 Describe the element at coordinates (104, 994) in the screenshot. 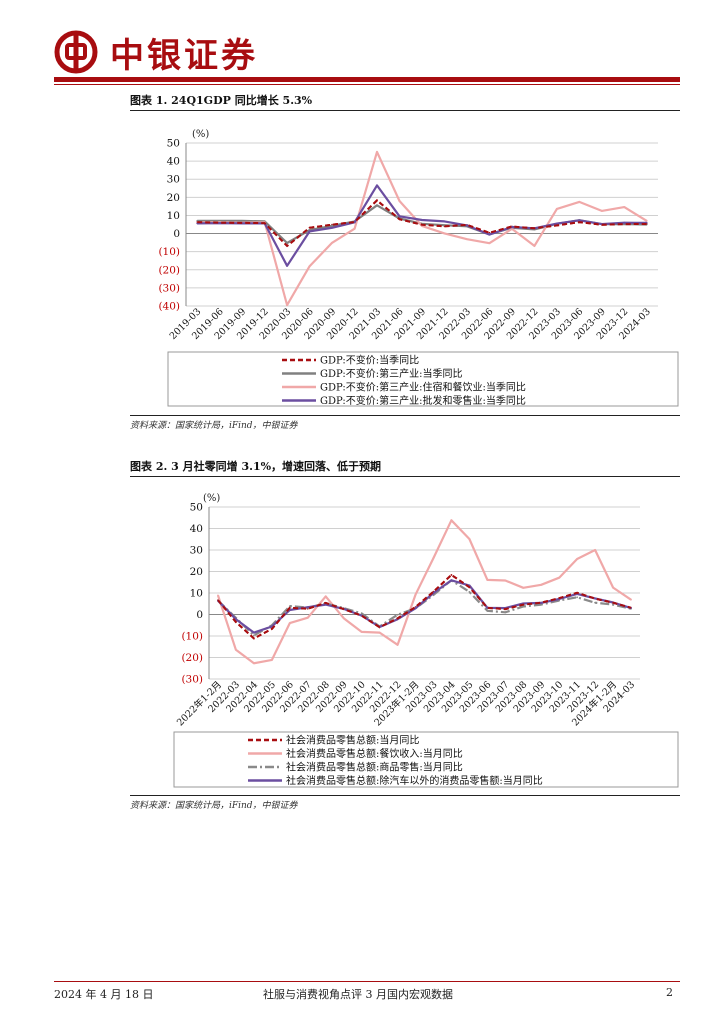

I see `footer-date: 2024 年 4 月 18 日` at that location.